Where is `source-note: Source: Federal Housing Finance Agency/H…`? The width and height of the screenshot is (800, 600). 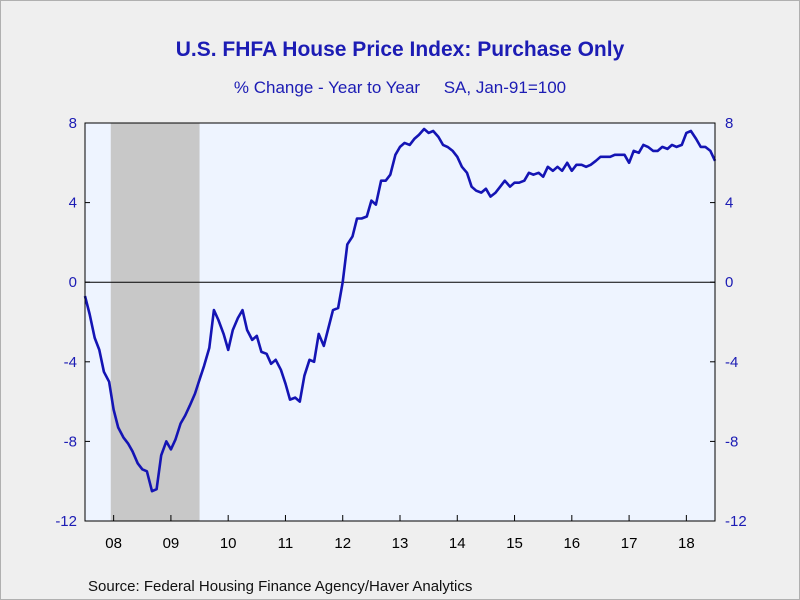
source-note: Source: Federal Housing Finance Agency/H… is located at coordinates (280, 586).